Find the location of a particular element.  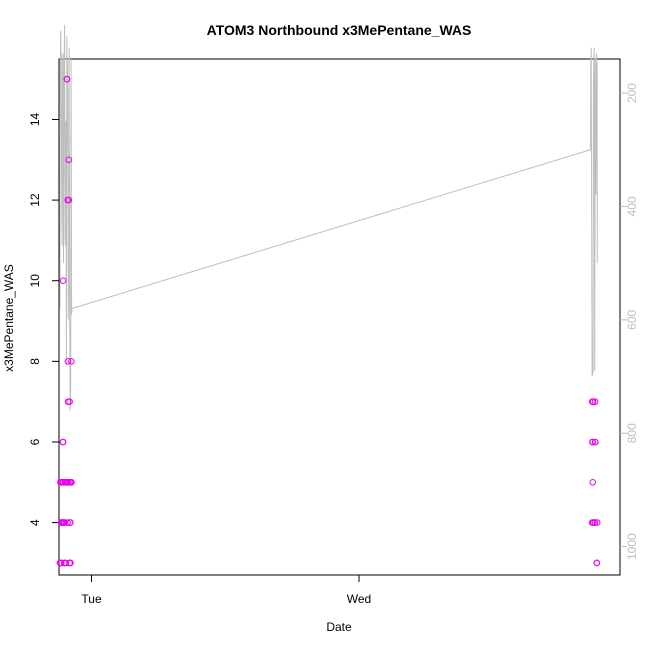

y2-tick-label: 800 is located at coordinates (632, 433).